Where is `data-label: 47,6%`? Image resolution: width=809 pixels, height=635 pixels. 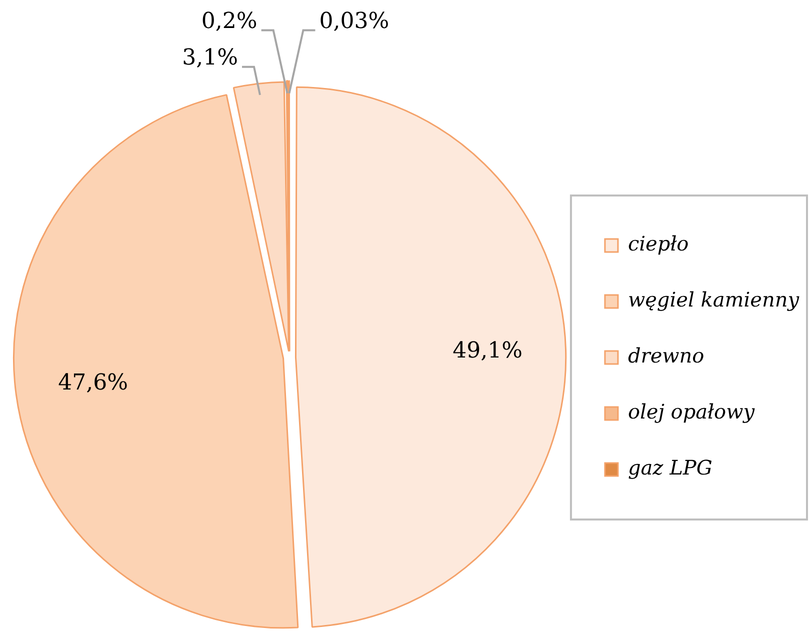 data-label: 47,6% is located at coordinates (93, 383).